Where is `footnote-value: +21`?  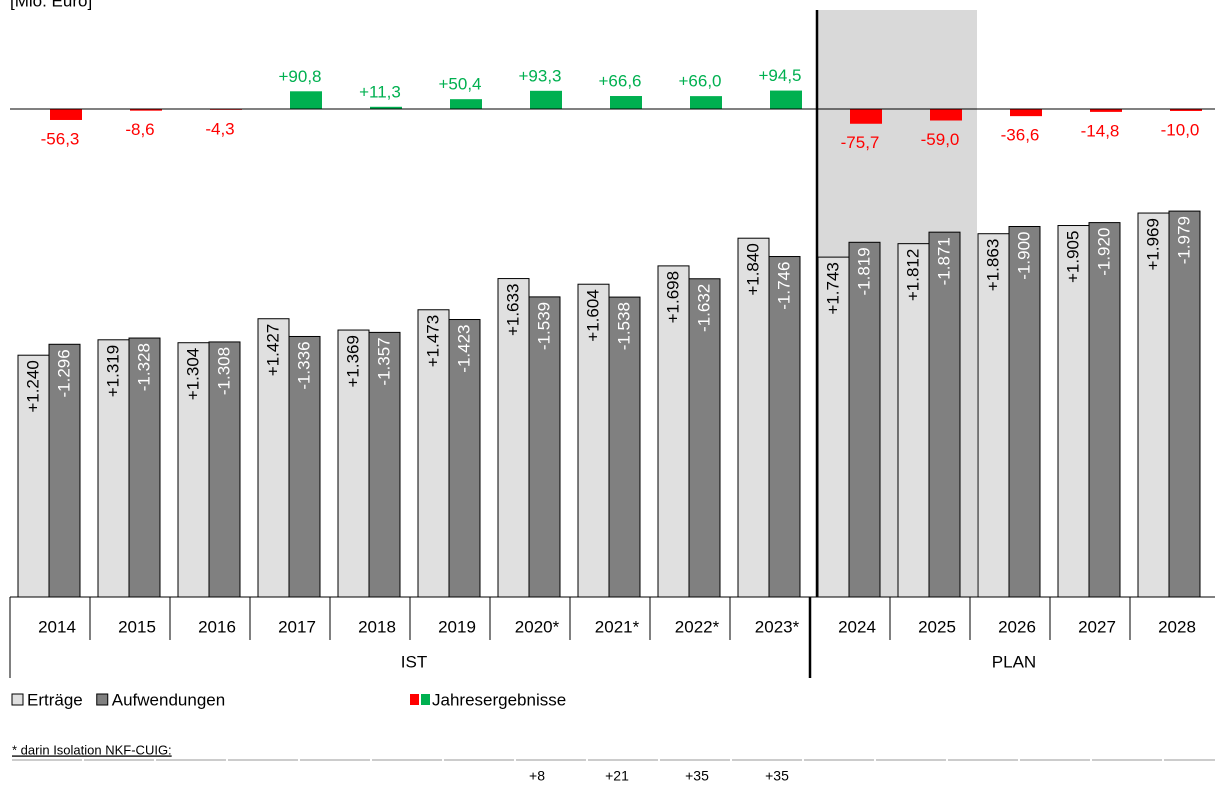 footnote-value: +21 is located at coordinates (617, 776).